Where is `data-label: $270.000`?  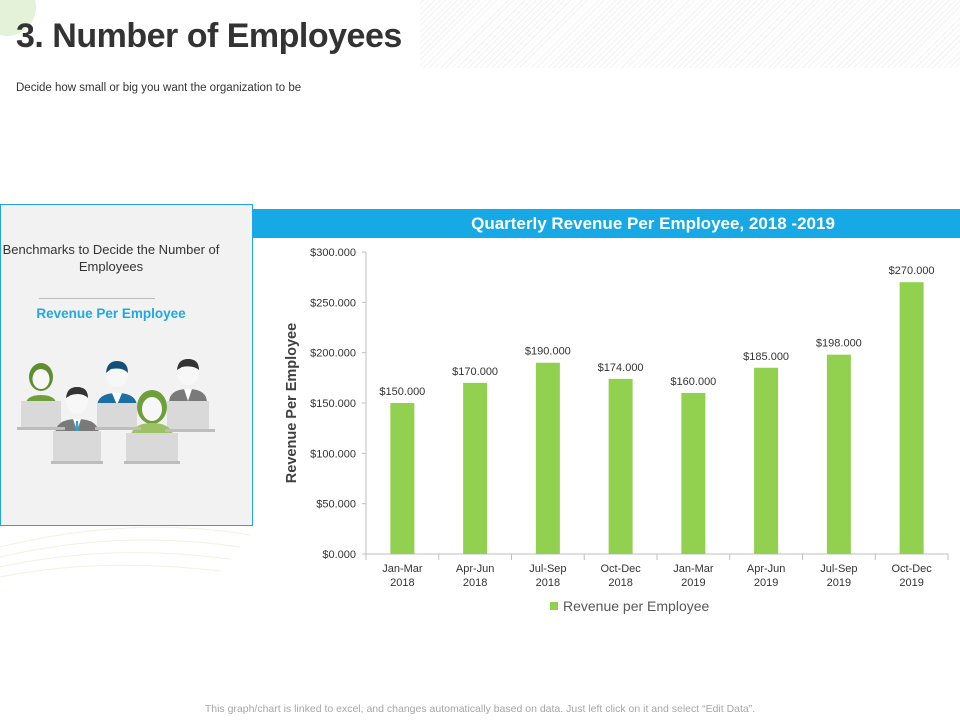 data-label: $270.000 is located at coordinates (912, 271).